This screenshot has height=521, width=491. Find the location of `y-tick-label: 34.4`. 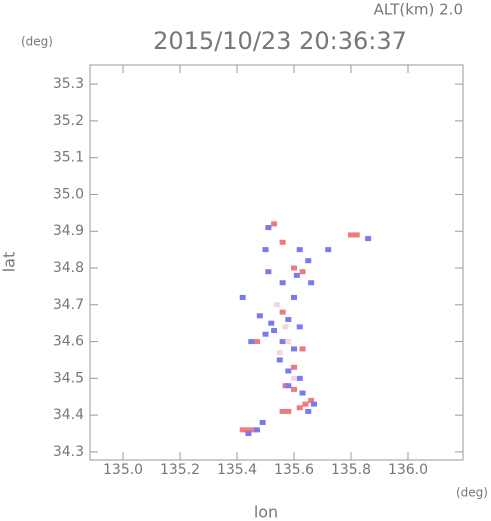

y-tick-label: 34.4 is located at coordinates (68, 415).